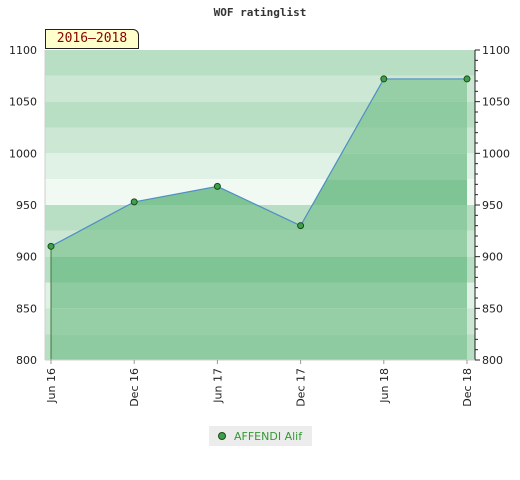 This screenshot has width=520, height=480. Describe the element at coordinates (384, 386) in the screenshot. I see `x-tick-label: Jun 18` at that location.